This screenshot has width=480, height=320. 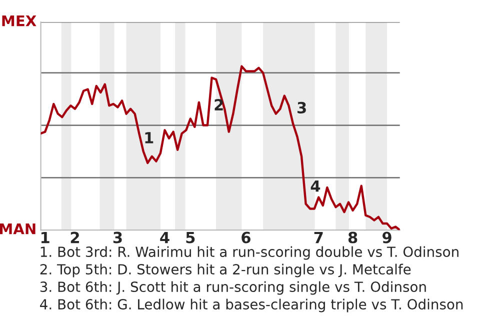 What do you see at coordinates (149, 138) in the screenshot?
I see `annotation: 1` at bounding box center [149, 138].